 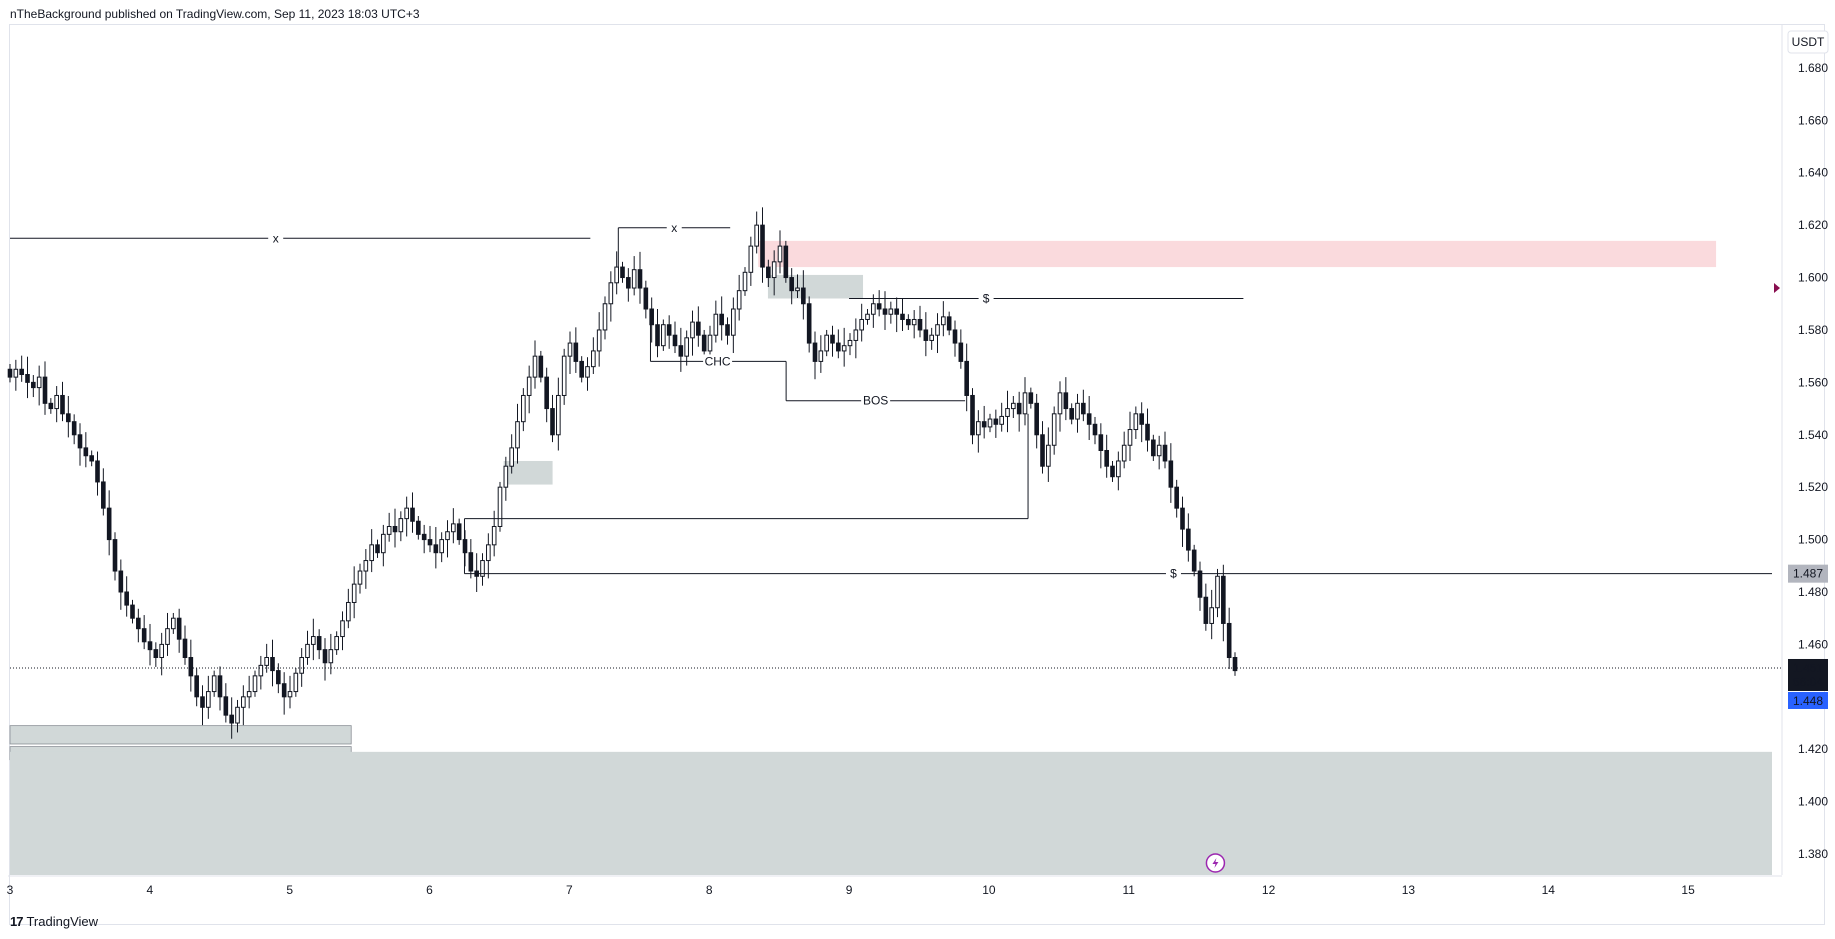 I want to click on currency-box, so click(x=1808, y=42).